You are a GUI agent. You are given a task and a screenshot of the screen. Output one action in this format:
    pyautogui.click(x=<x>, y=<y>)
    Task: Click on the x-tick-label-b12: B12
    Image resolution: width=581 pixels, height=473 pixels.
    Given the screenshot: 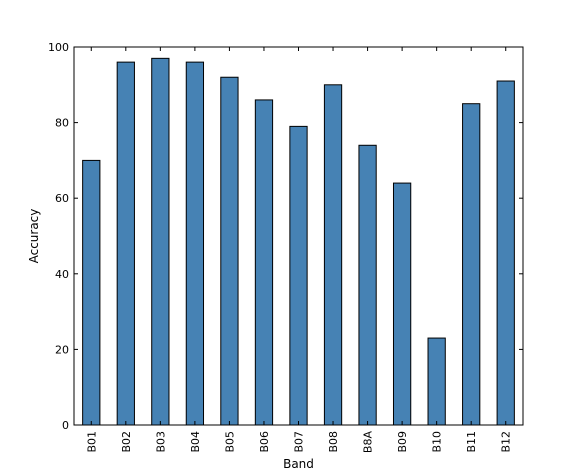 What is the action you would take?
    pyautogui.click(x=506, y=442)
    